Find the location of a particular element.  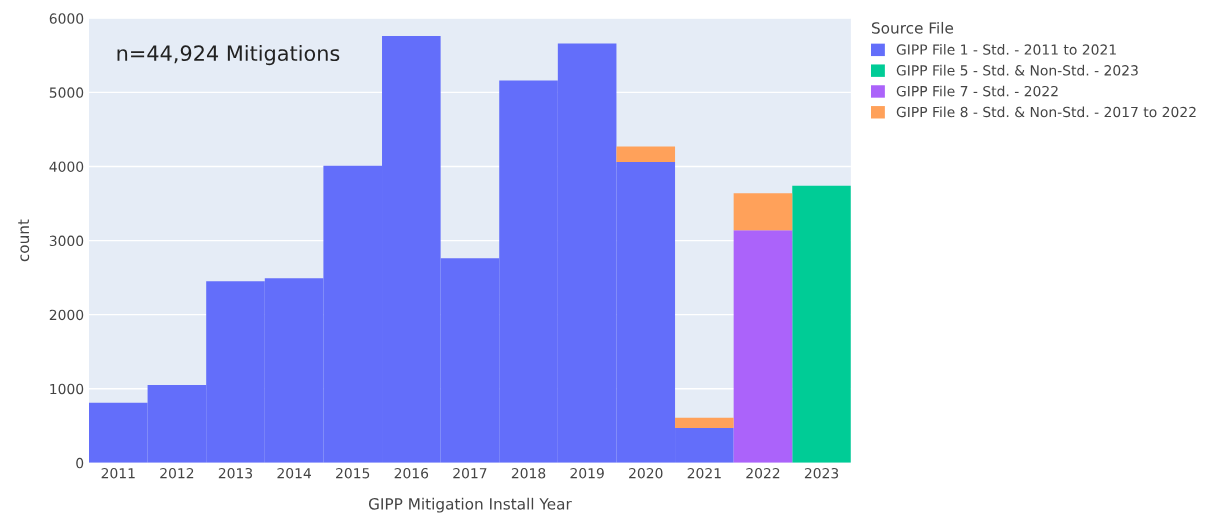

x-tick-label: 2016 is located at coordinates (411, 473).